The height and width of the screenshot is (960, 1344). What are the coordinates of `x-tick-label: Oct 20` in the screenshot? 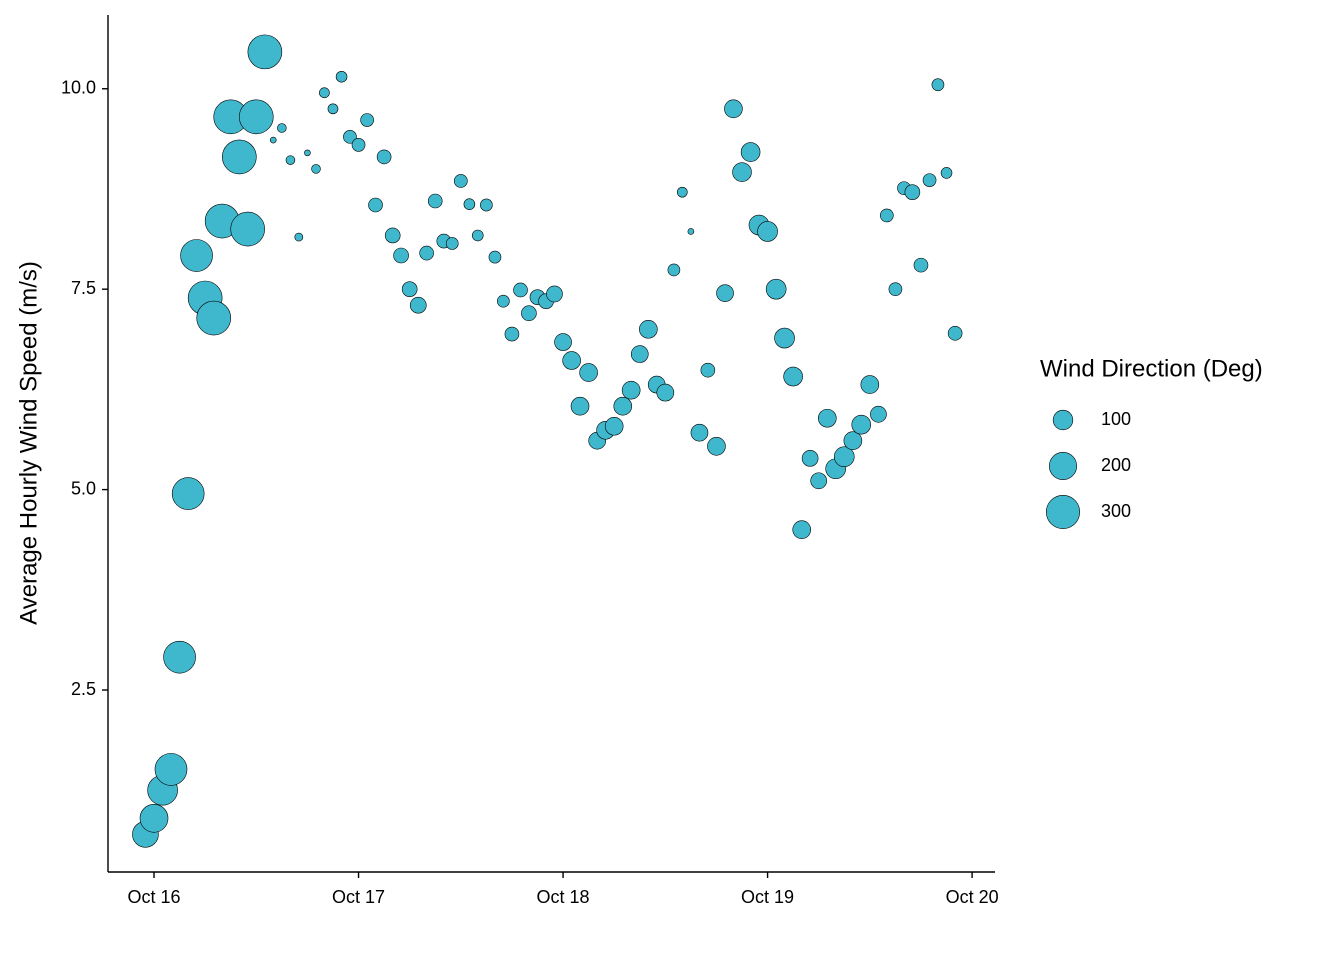 It's located at (972, 897).